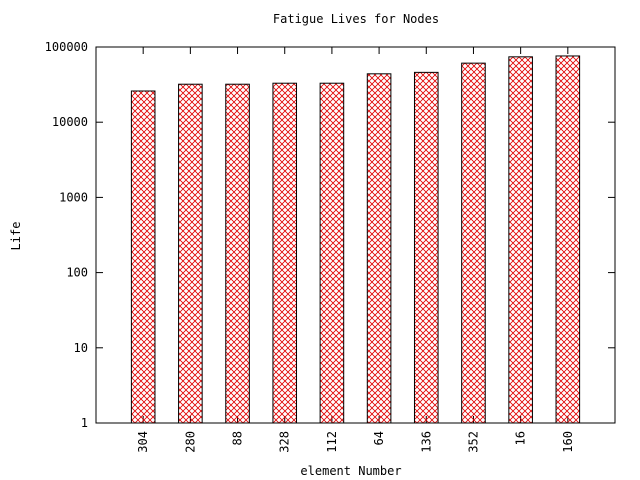 Image resolution: width=640 pixels, height=480 pixels. I want to click on y-tick-label: 10000, so click(70, 122).